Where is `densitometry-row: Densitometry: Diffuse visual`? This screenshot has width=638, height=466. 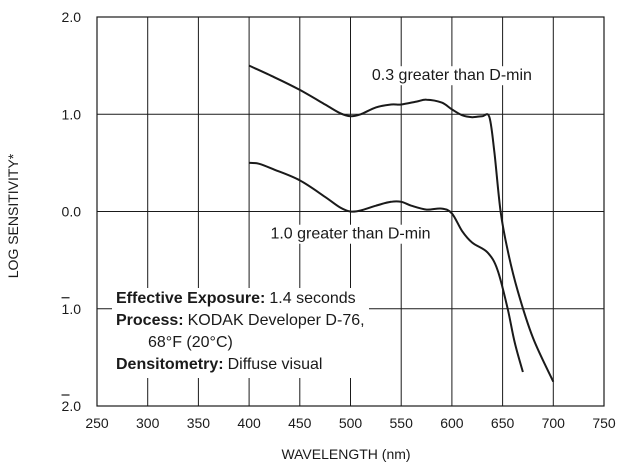
densitometry-row: Densitometry: Diffuse visual is located at coordinates (240, 365).